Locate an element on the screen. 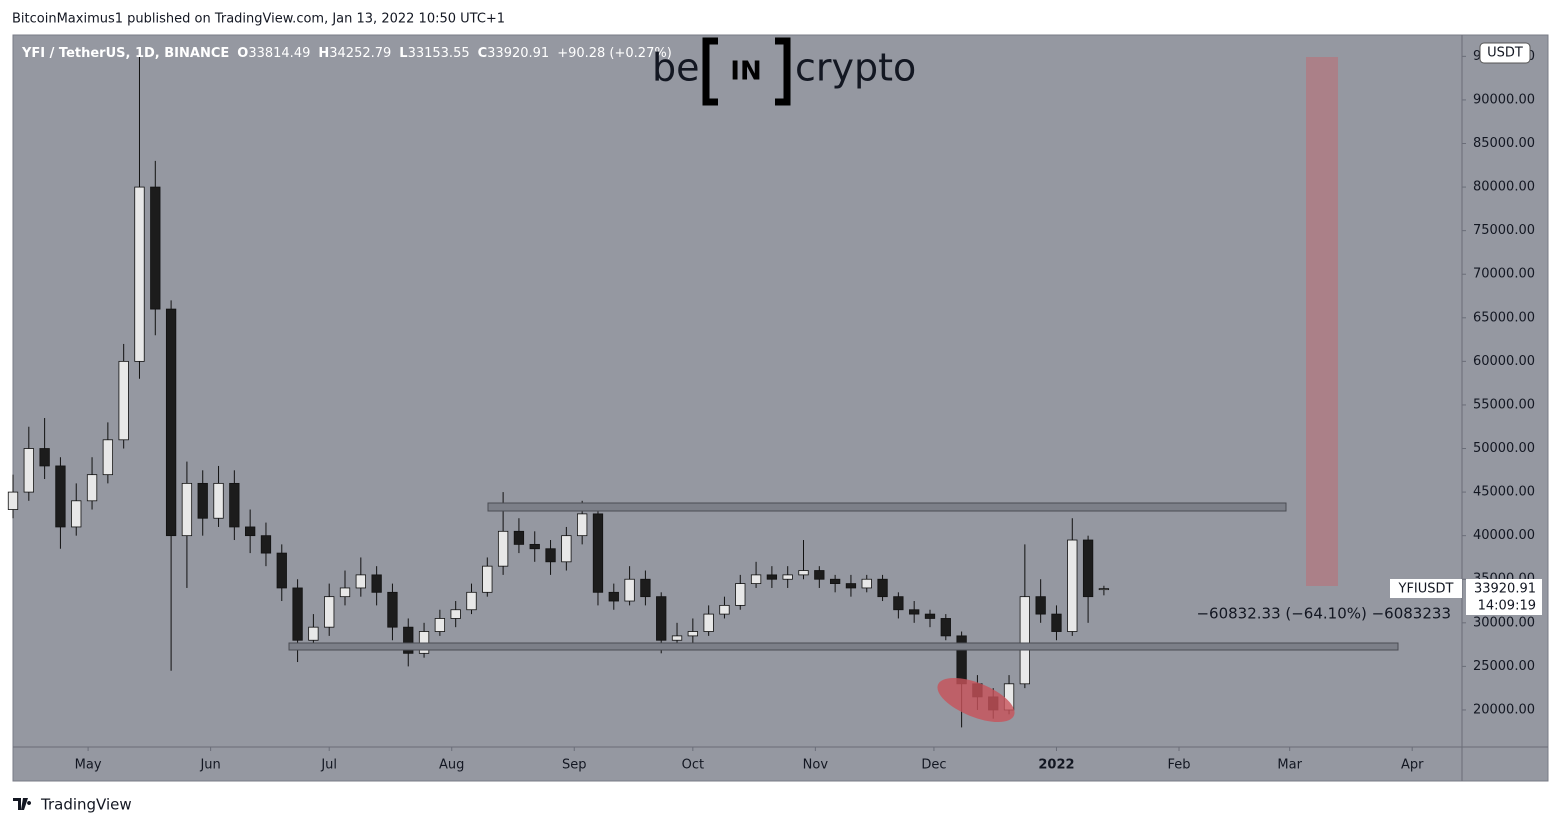  unit-badge is located at coordinates (1505, 53).